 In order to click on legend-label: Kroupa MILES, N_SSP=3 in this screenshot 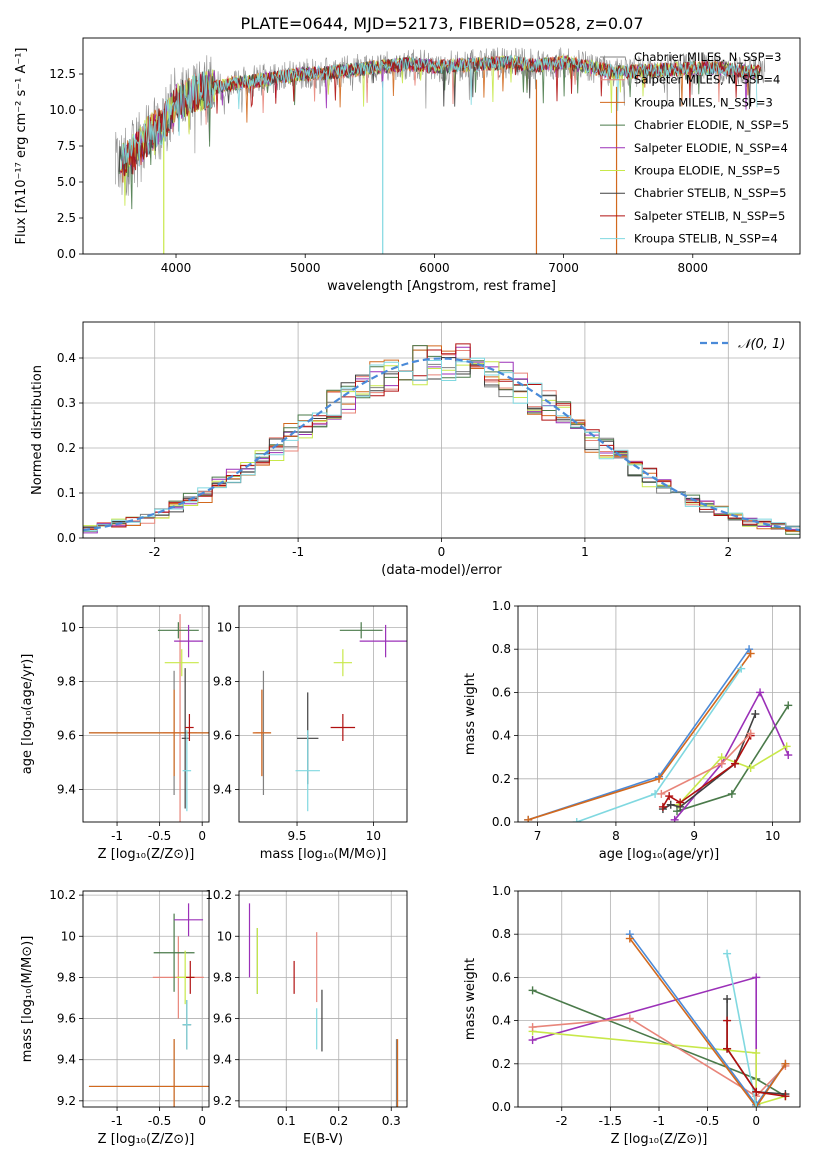, I will do `click(703, 102)`.